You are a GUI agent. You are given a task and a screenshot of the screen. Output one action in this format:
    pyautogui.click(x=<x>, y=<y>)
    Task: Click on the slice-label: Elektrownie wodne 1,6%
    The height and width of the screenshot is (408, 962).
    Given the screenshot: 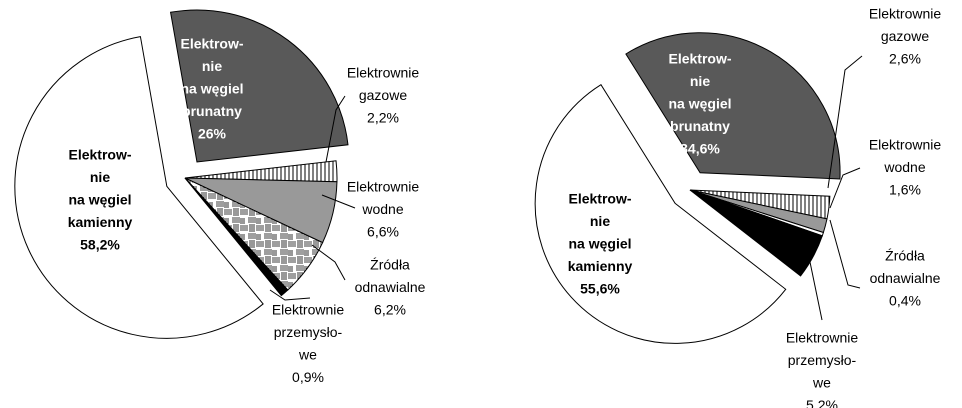 What is the action you would take?
    pyautogui.click(x=905, y=167)
    